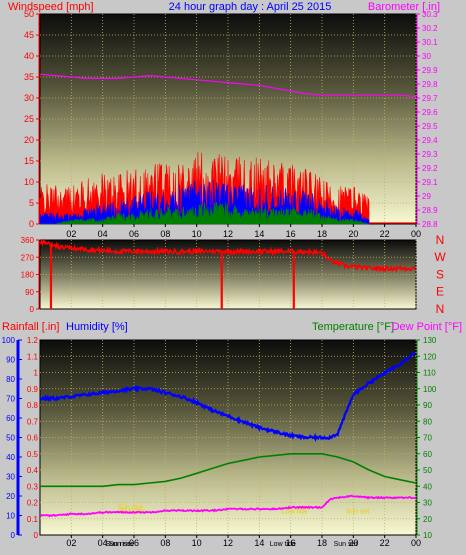  I want to click on chart-title: 24 hour graph day : April 25 2015, so click(250, 7).